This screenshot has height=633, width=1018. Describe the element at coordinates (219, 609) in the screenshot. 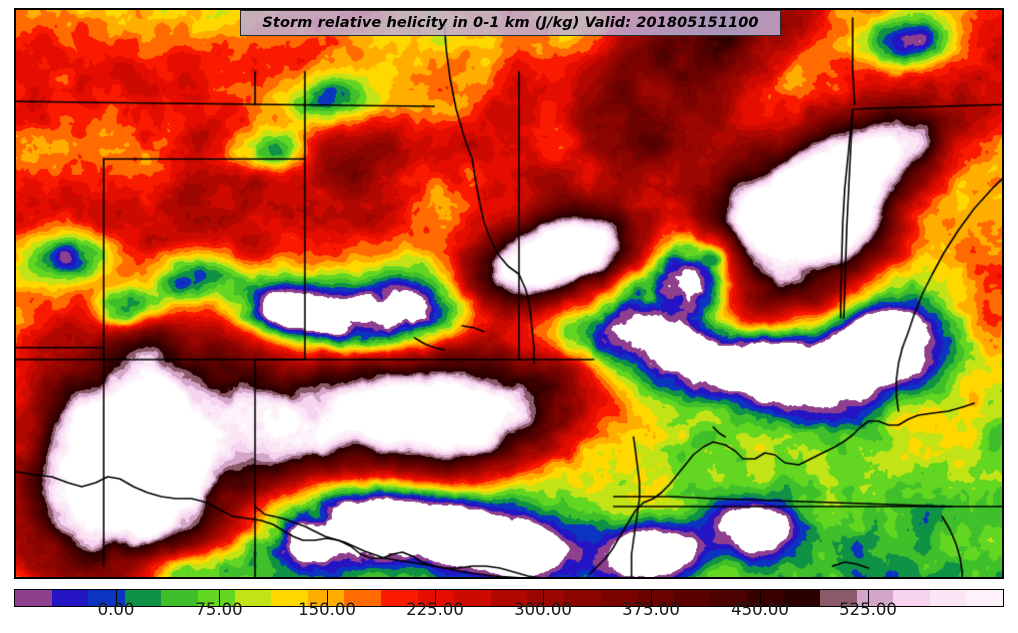

I see `colorbar-tick-label: 75.00` at that location.